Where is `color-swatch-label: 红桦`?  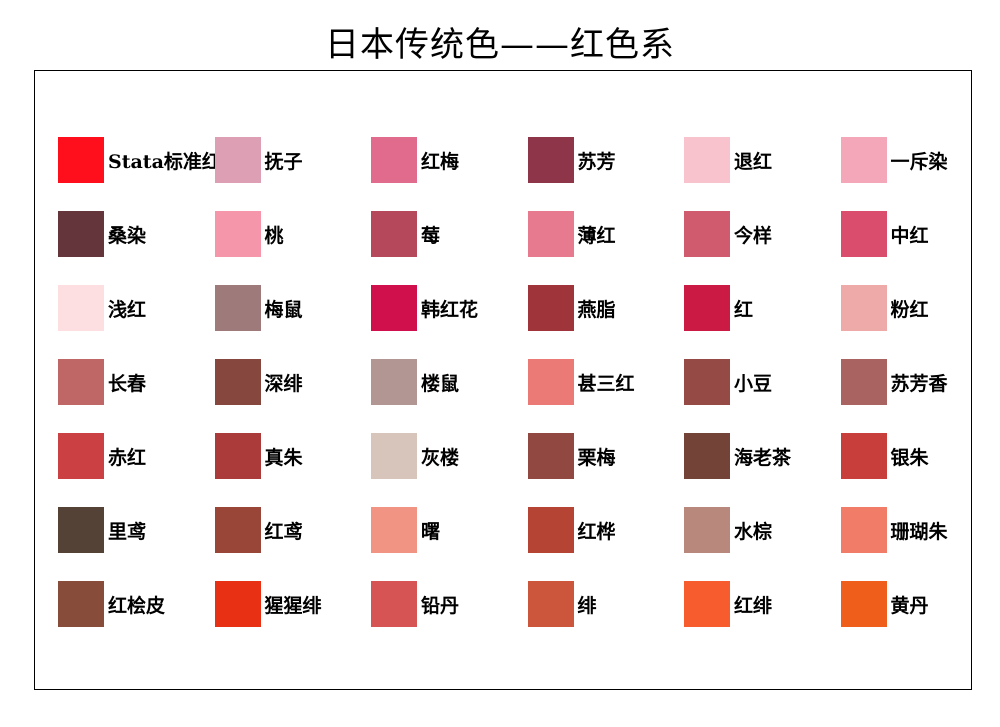 color-swatch-label: 红桦 is located at coordinates (596, 531).